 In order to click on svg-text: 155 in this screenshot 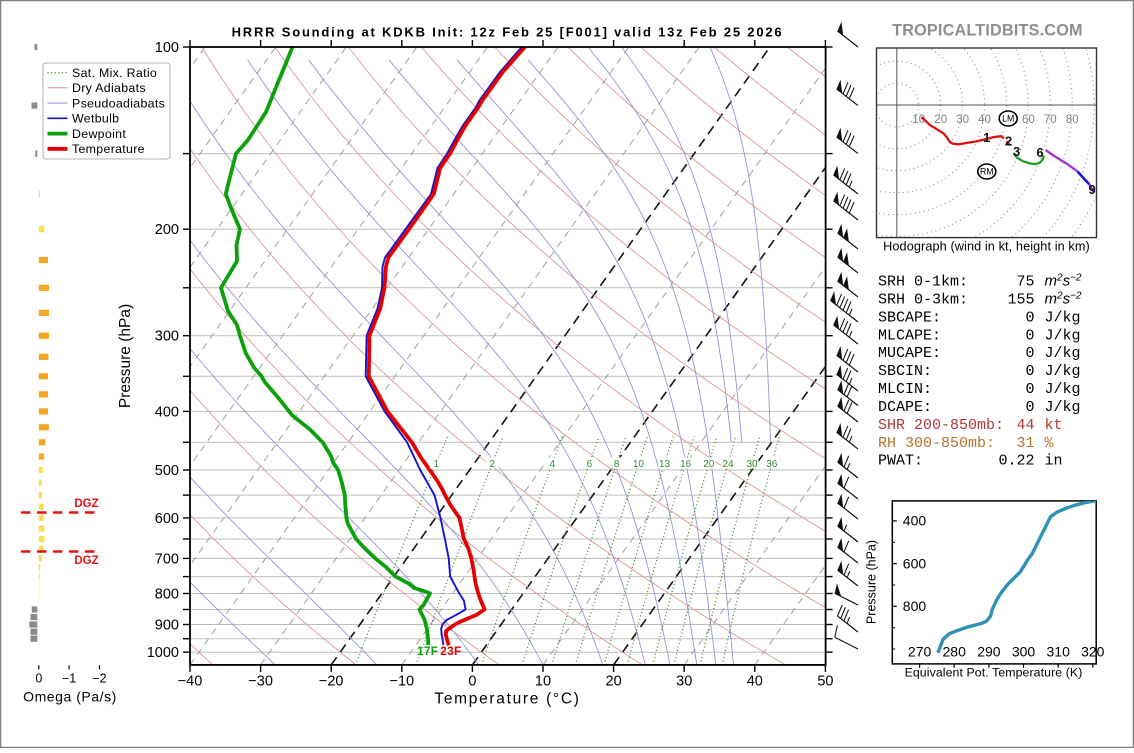, I will do `click(1020, 299)`.